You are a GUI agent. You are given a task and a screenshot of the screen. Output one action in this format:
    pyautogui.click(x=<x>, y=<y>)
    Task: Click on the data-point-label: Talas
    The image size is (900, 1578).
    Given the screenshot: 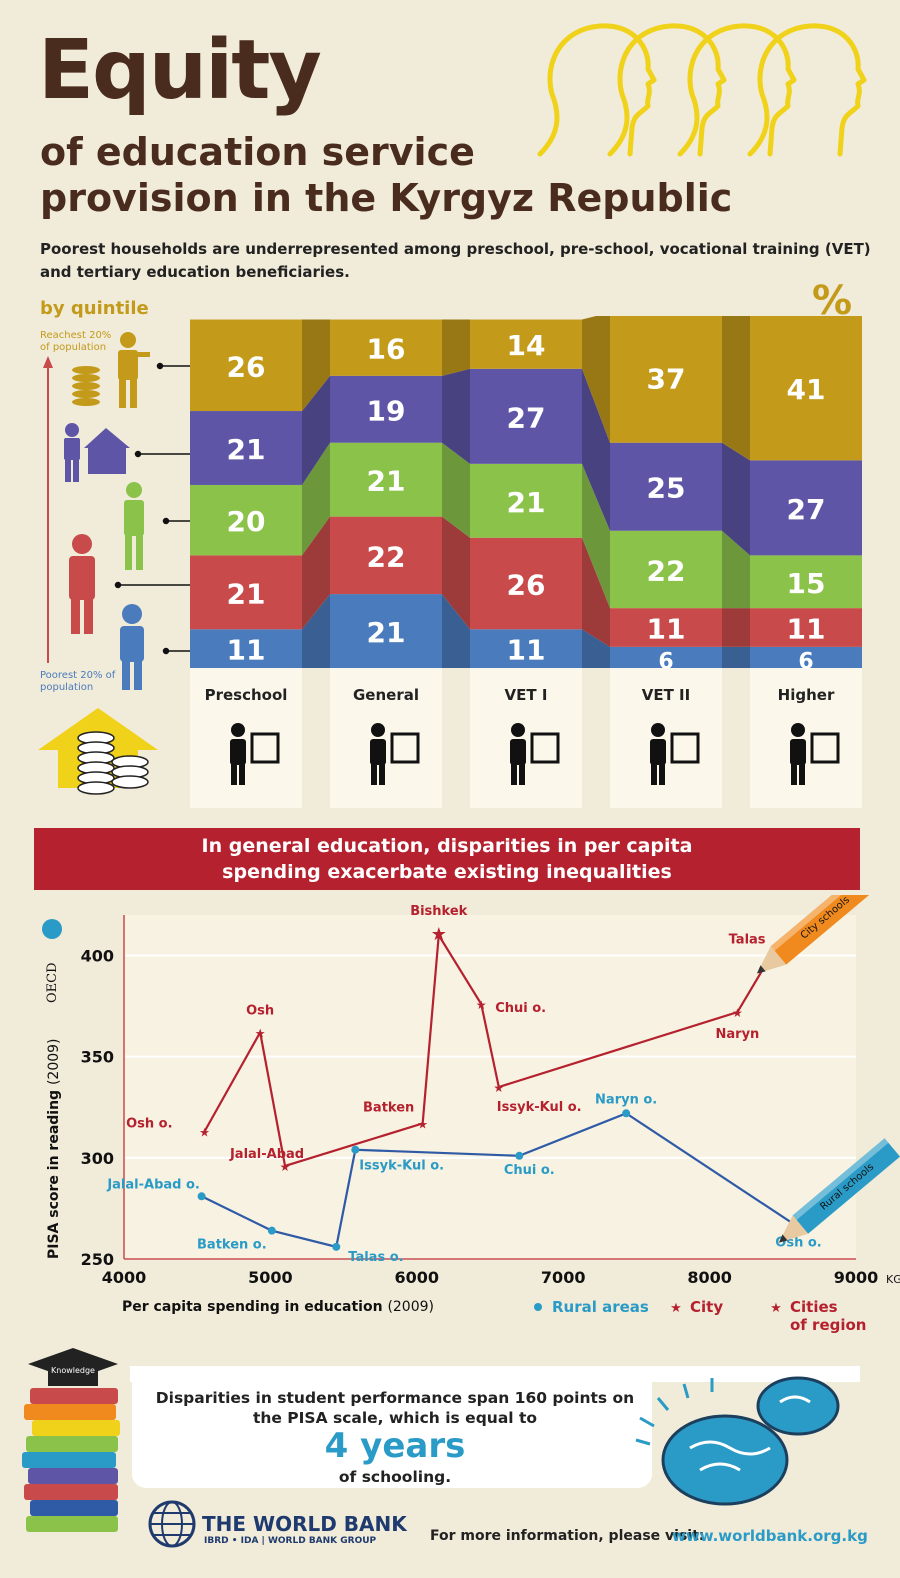 What is the action you would take?
    pyautogui.click(x=747, y=939)
    